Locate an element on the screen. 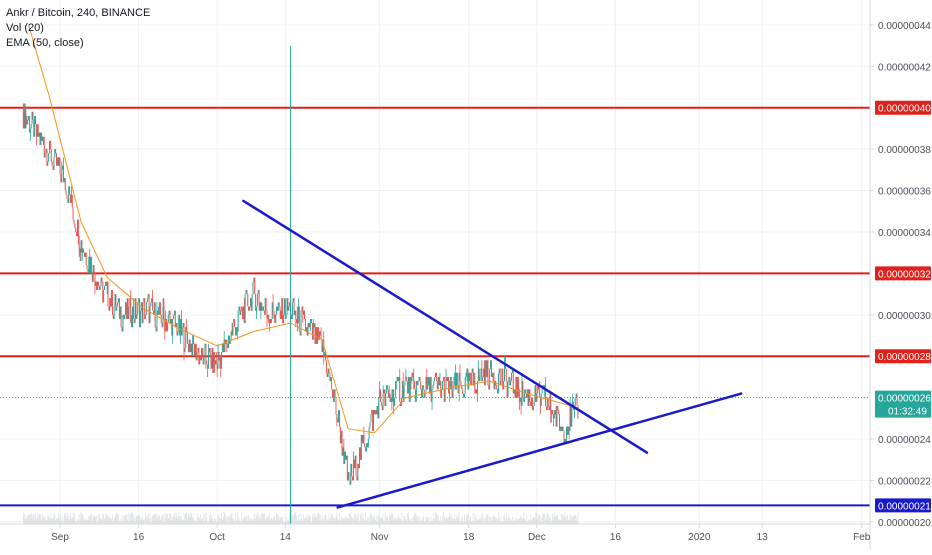 This screenshot has height=555, width=932. price-axis-label: 0.00000034 is located at coordinates (904, 233).